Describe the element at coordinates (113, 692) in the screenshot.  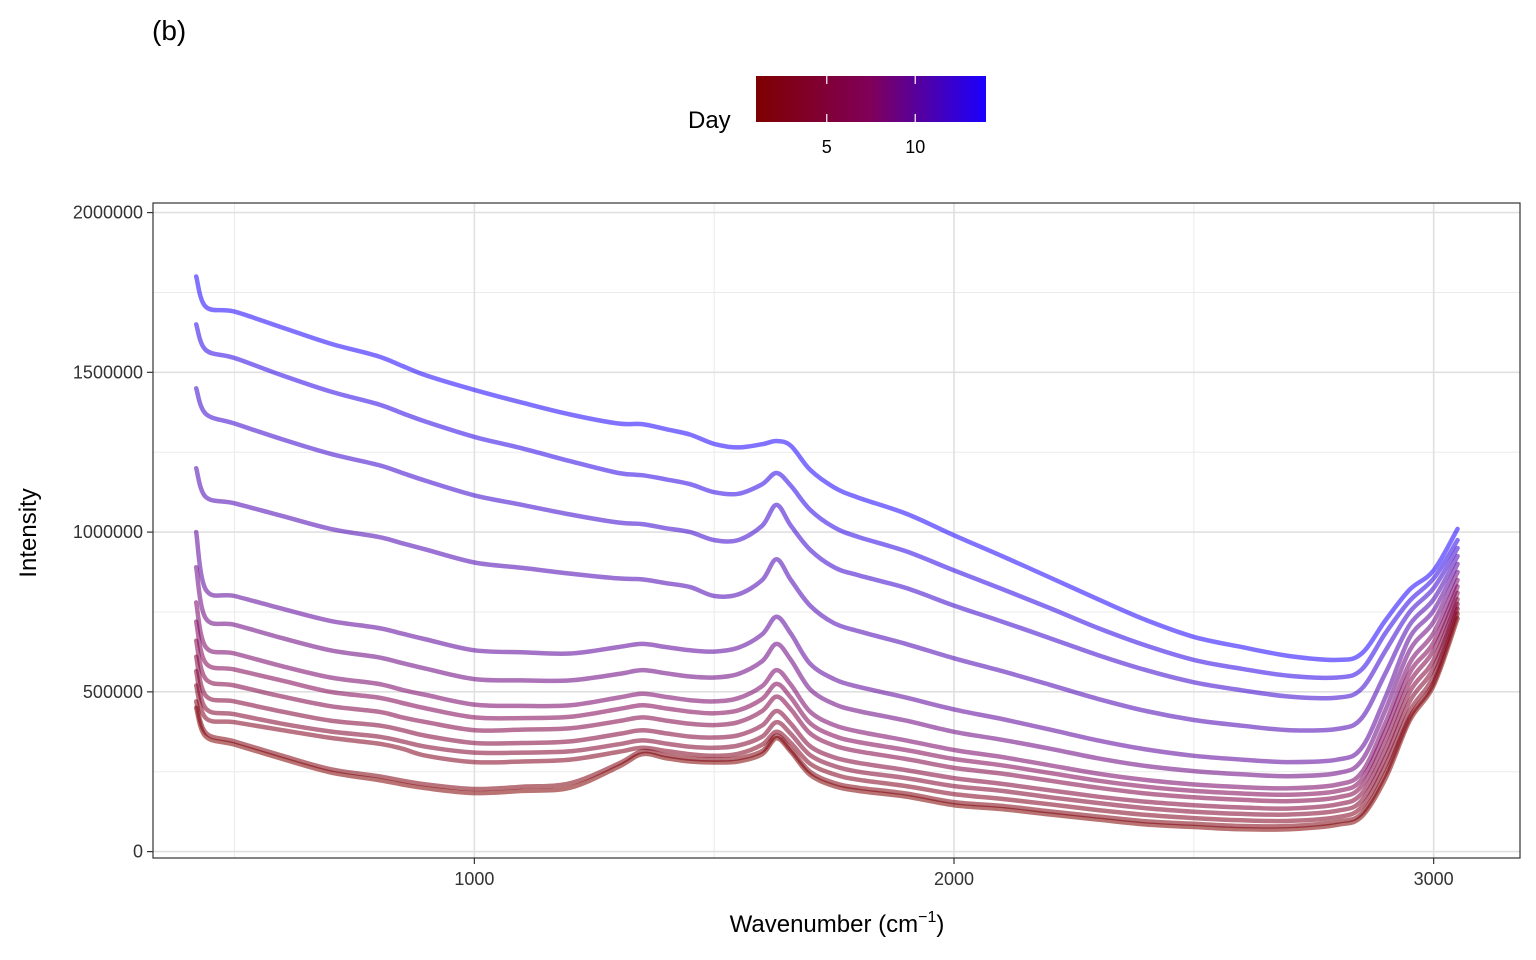
I see `y-tick-label: 500000` at that location.